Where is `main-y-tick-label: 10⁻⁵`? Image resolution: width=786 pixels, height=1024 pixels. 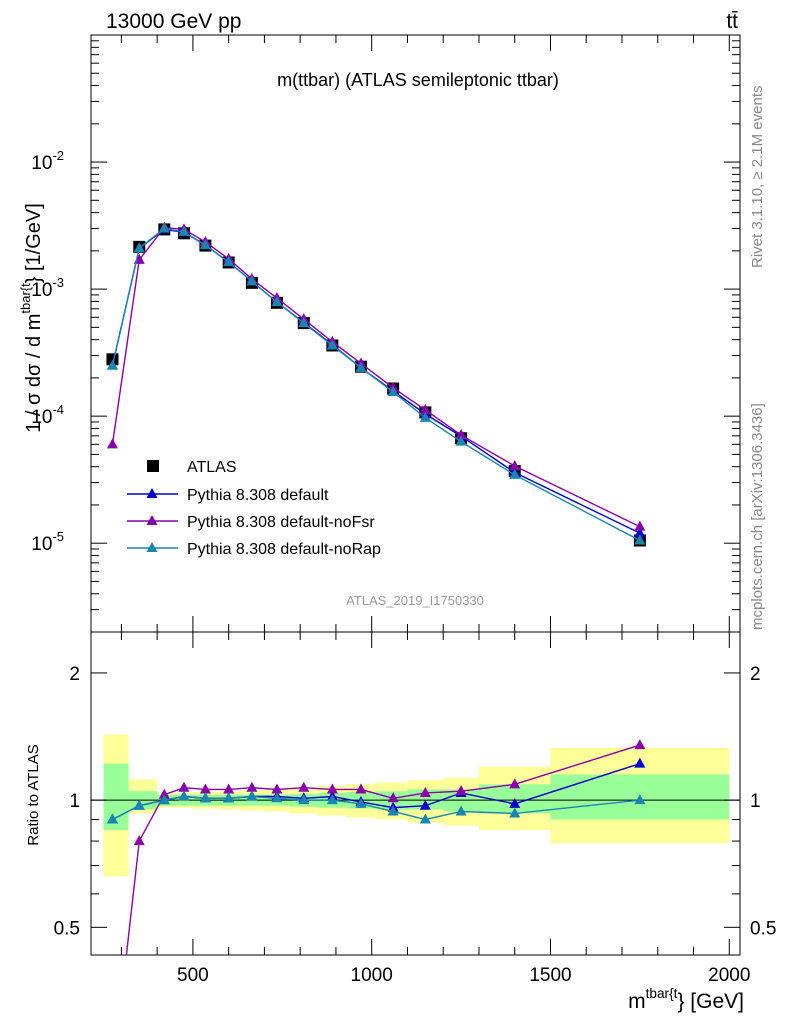 main-y-tick-label: 10⁻⁵ is located at coordinates (47, 542).